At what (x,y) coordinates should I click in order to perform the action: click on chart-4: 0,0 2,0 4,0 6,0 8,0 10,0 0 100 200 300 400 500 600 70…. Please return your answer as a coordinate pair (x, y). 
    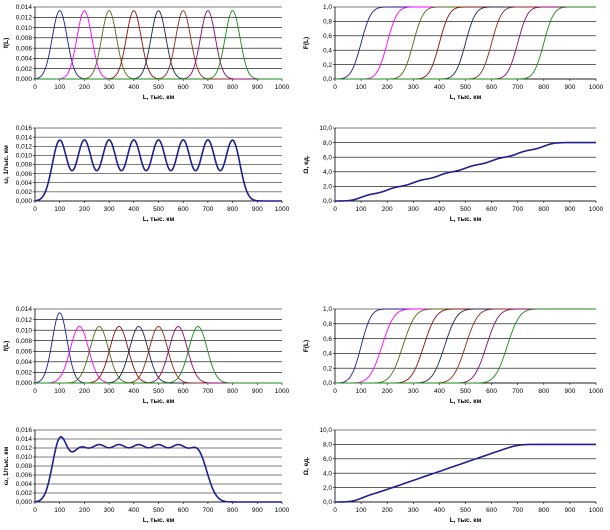
    Looking at the image, I should click on (453, 174).